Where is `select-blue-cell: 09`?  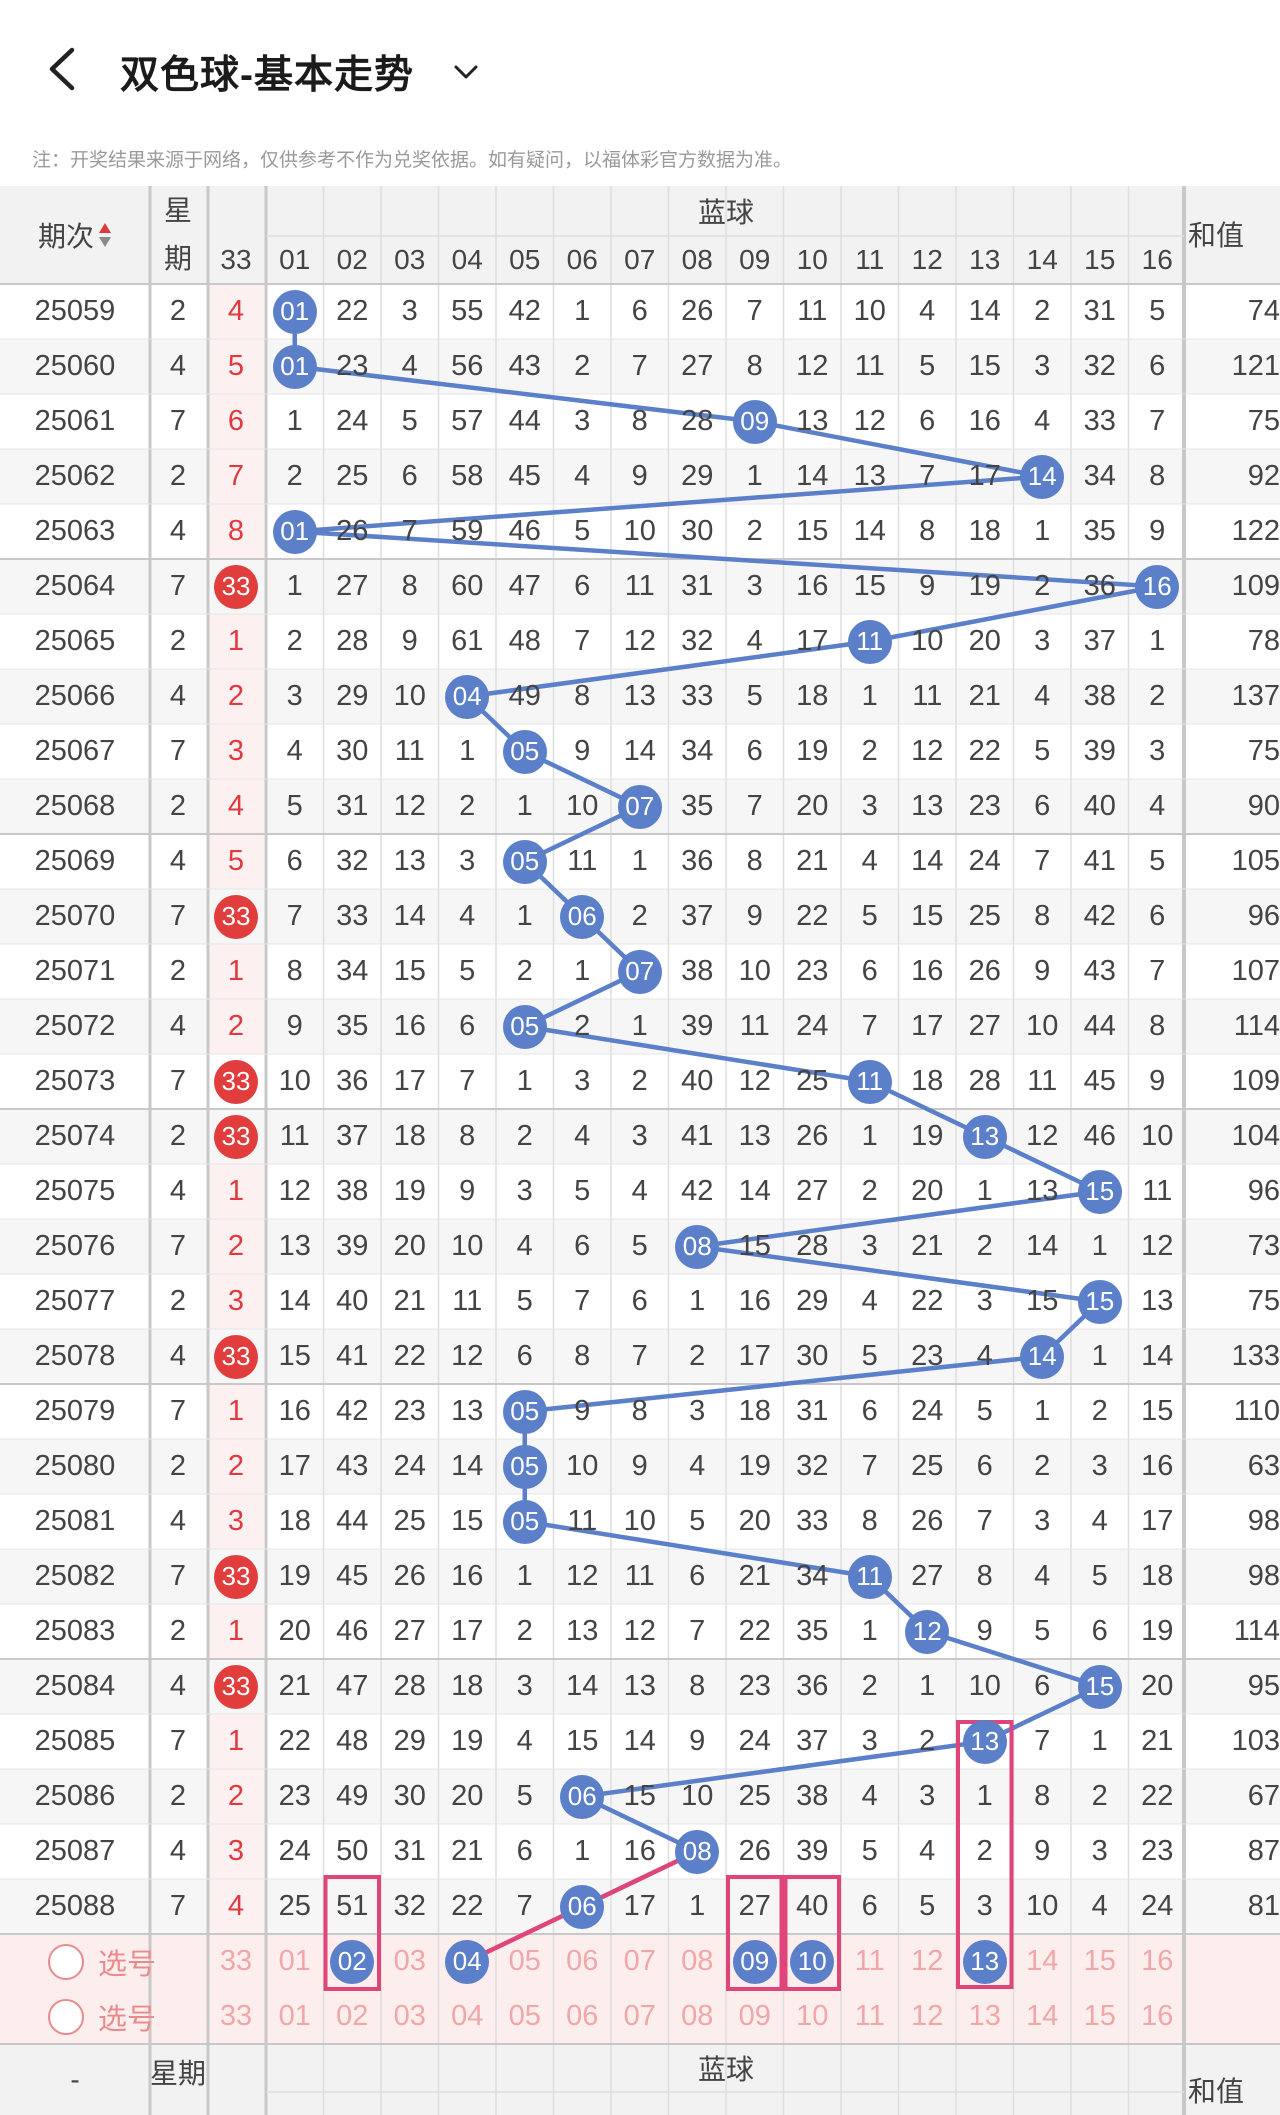
select-blue-cell: 09 is located at coordinates (754, 2016).